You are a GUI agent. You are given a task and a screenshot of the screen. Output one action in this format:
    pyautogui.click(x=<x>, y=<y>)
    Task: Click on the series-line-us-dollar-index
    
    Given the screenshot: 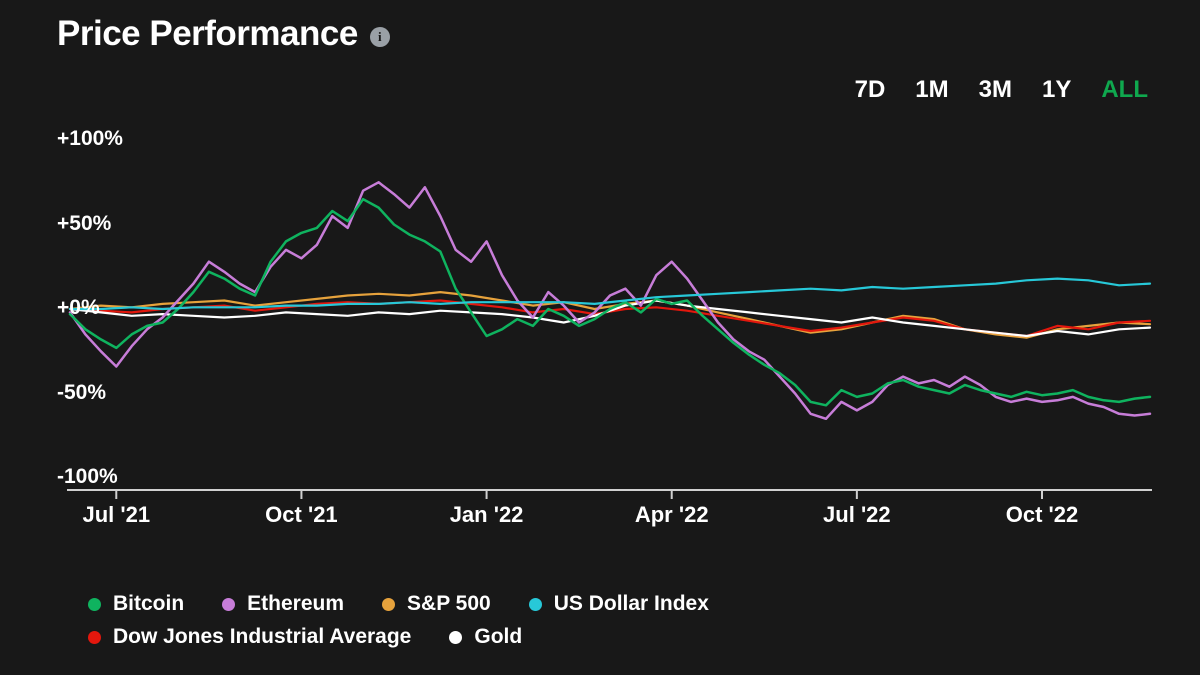 What is the action you would take?
    pyautogui.click(x=610, y=294)
    